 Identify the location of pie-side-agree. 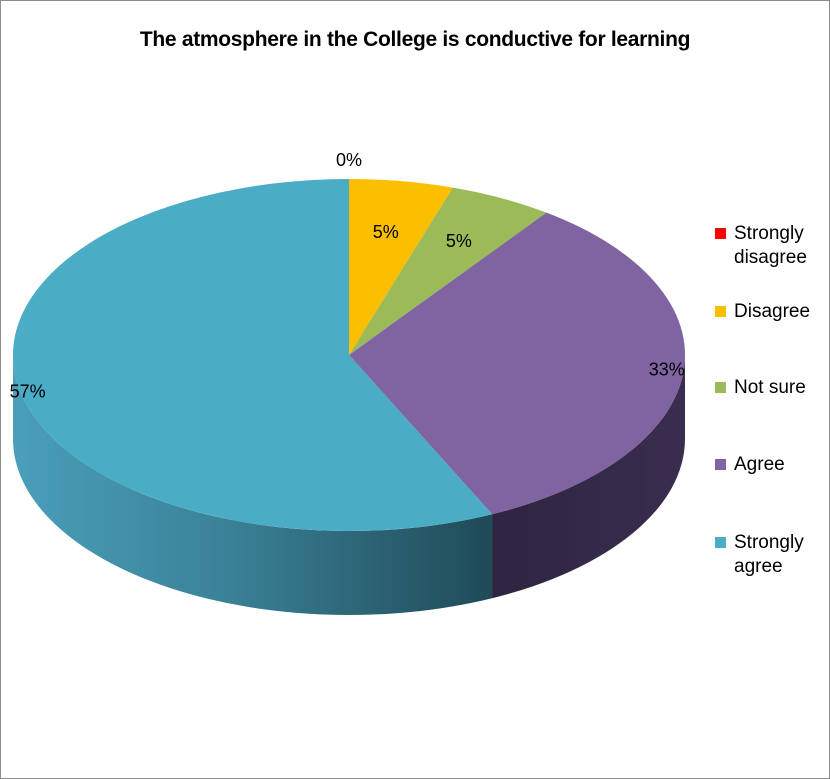
(588, 477).